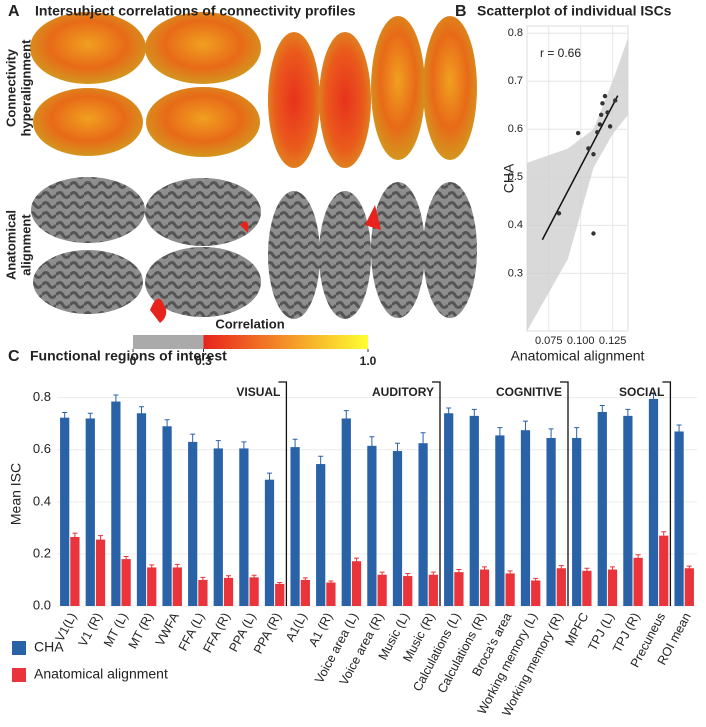  Describe the element at coordinates (560, 53) in the screenshot. I see `annotation: r = 0.66` at that location.